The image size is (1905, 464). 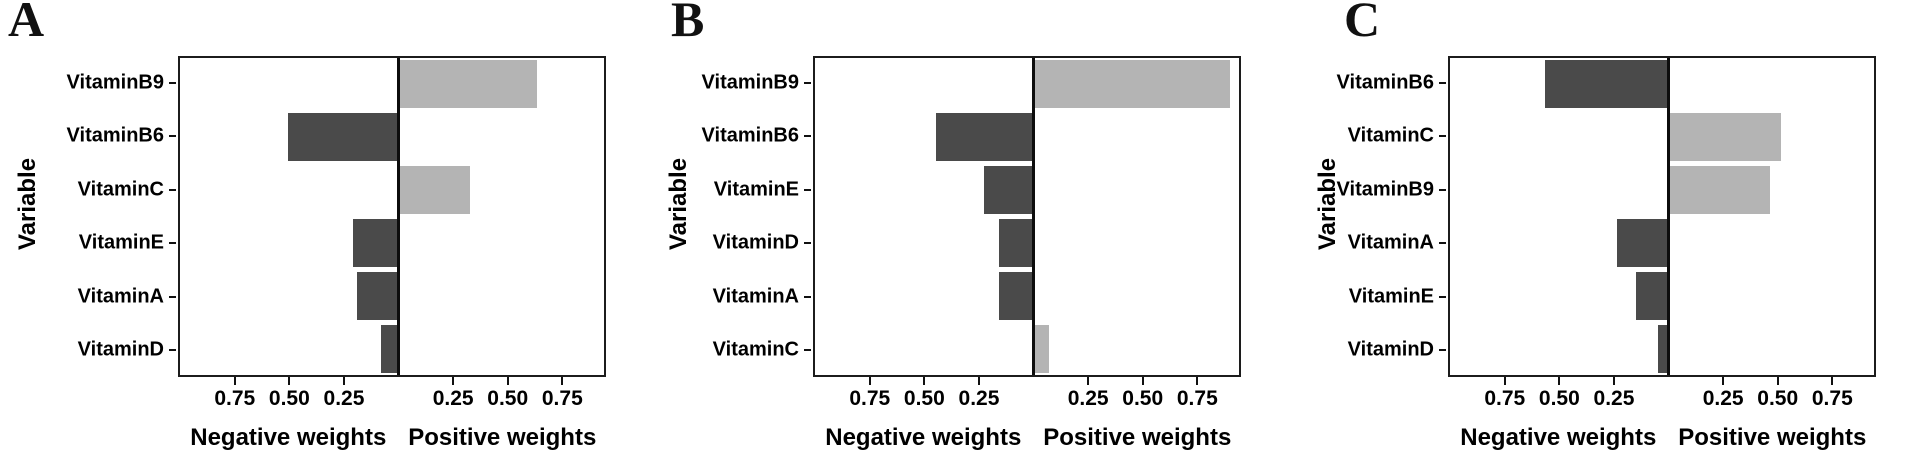 I want to click on panel-letter-b: B, so click(x=688, y=23).